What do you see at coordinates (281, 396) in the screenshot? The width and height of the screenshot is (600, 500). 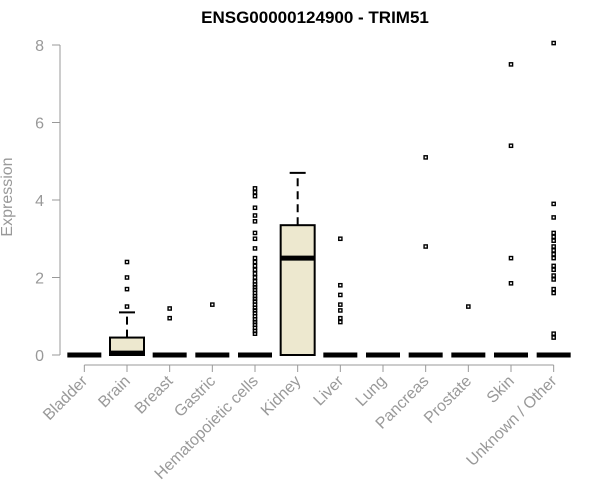 I see `x-tick-label: Kidney` at bounding box center [281, 396].